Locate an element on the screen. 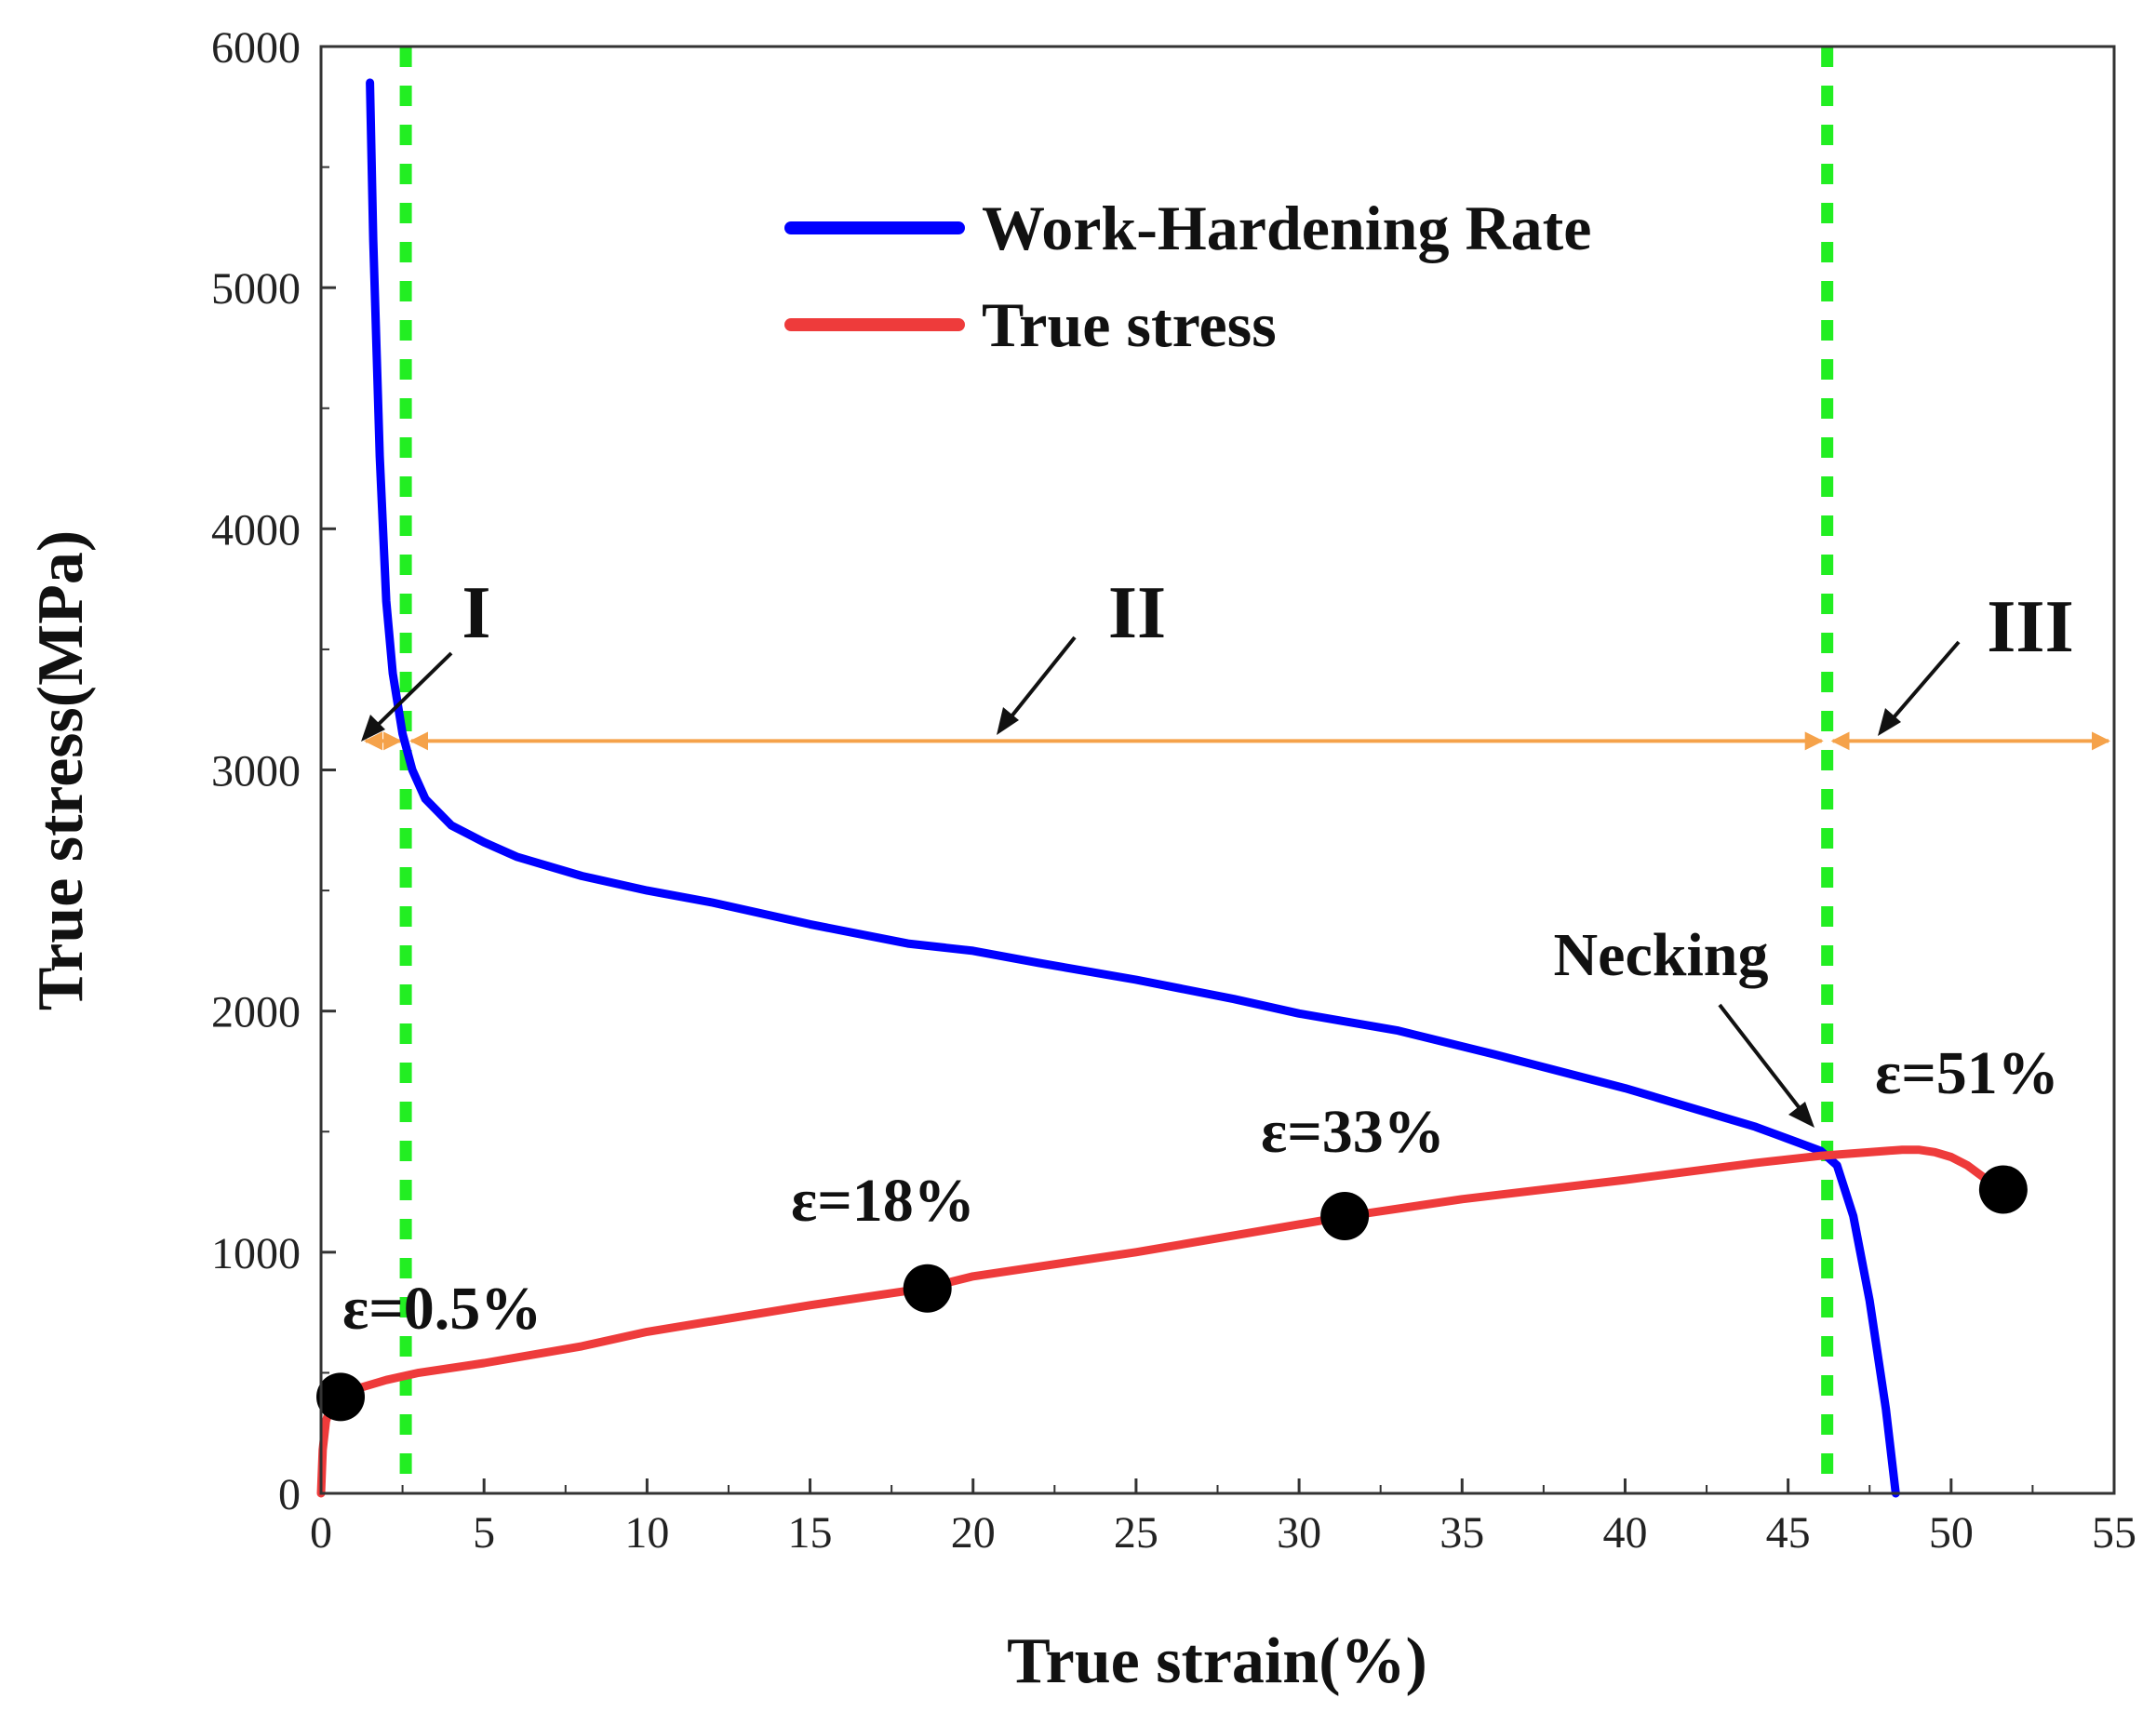  point-label-1: ε=18% is located at coordinates (883, 1201).